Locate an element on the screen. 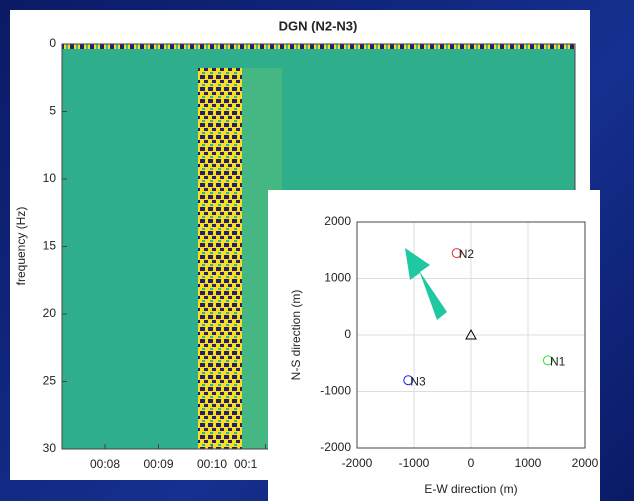 This screenshot has width=634, height=501. heatmap-event-band is located at coordinates (220, 258).